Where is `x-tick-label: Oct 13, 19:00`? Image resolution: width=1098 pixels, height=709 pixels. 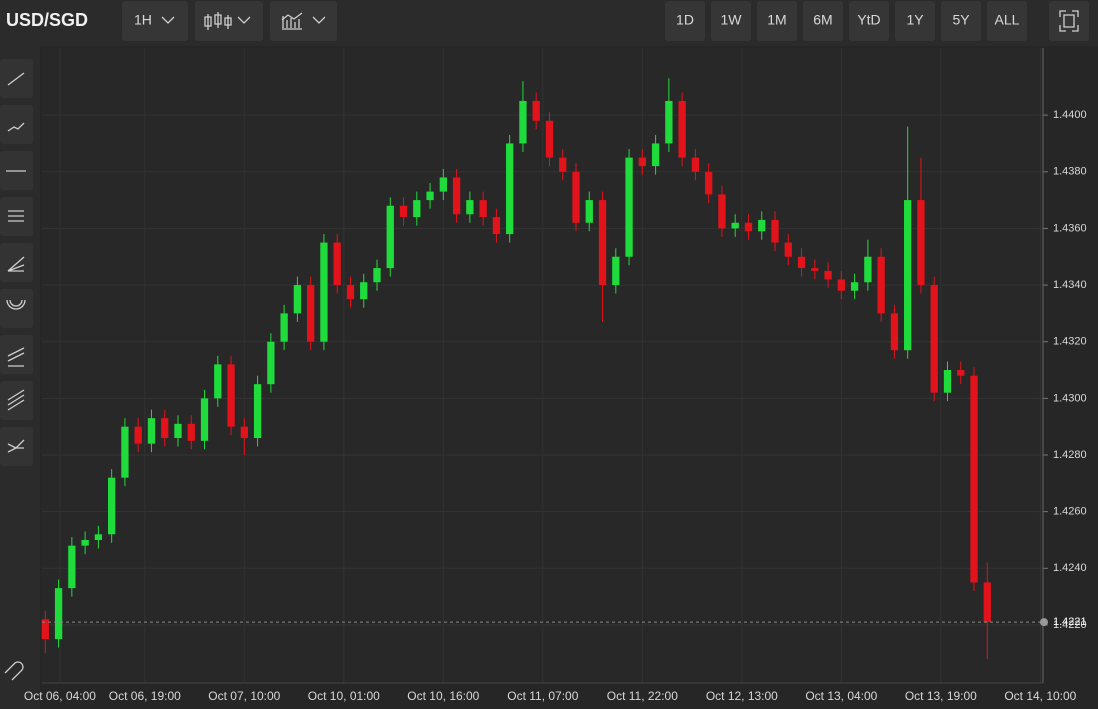
x-tick-label: Oct 13, 19:00 is located at coordinates (941, 696).